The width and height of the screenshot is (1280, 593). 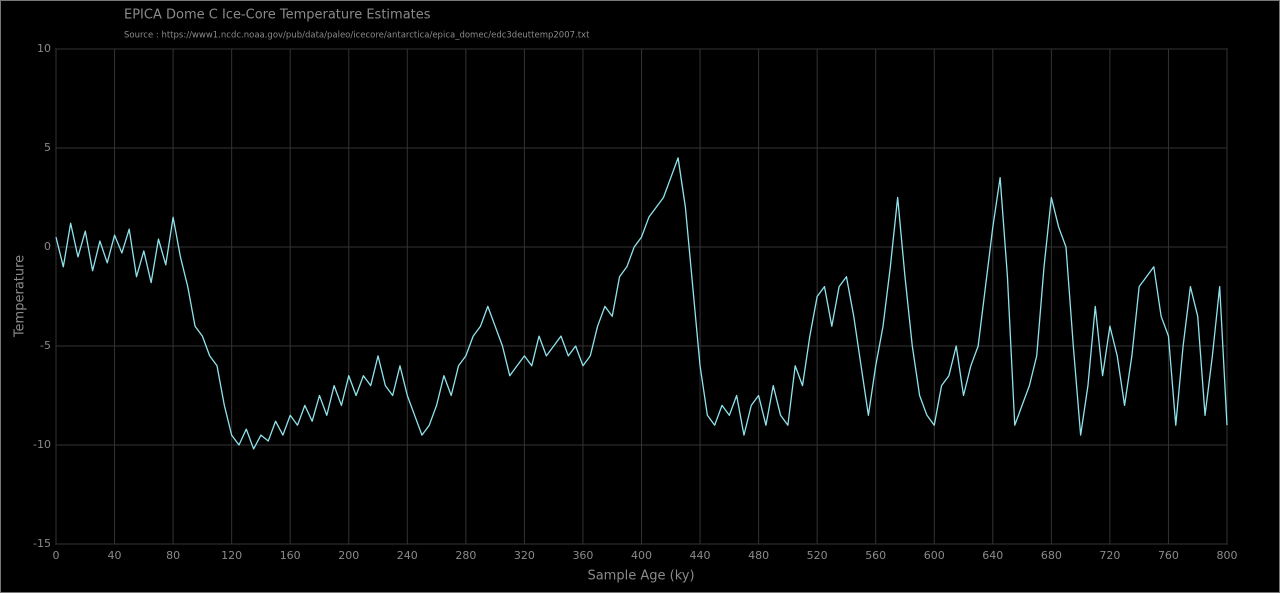 What do you see at coordinates (47, 246) in the screenshot?
I see `y-tick-label: 0` at bounding box center [47, 246].